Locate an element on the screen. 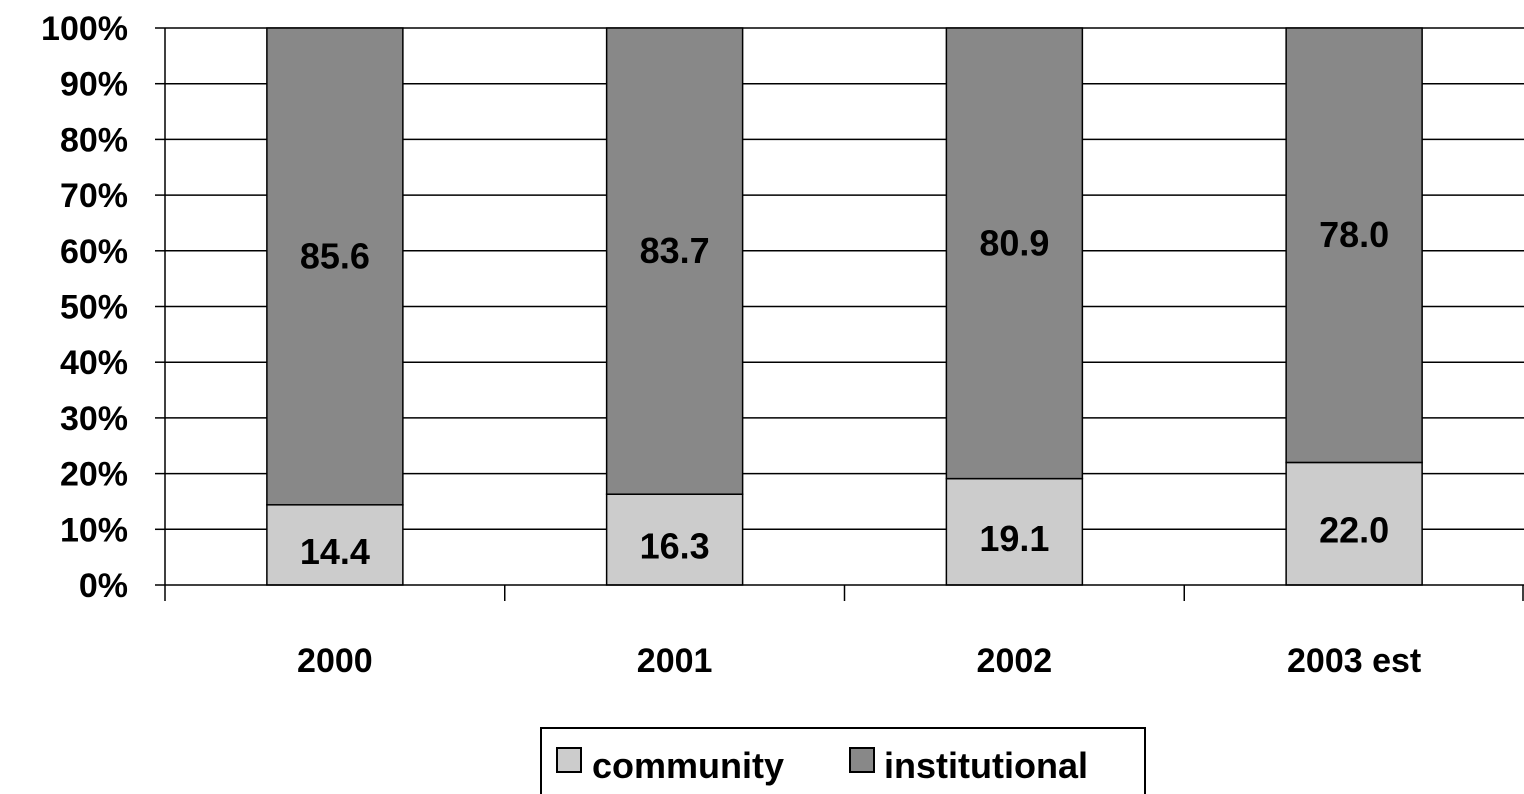  data-label-community: 19.1 is located at coordinates (1014, 538).